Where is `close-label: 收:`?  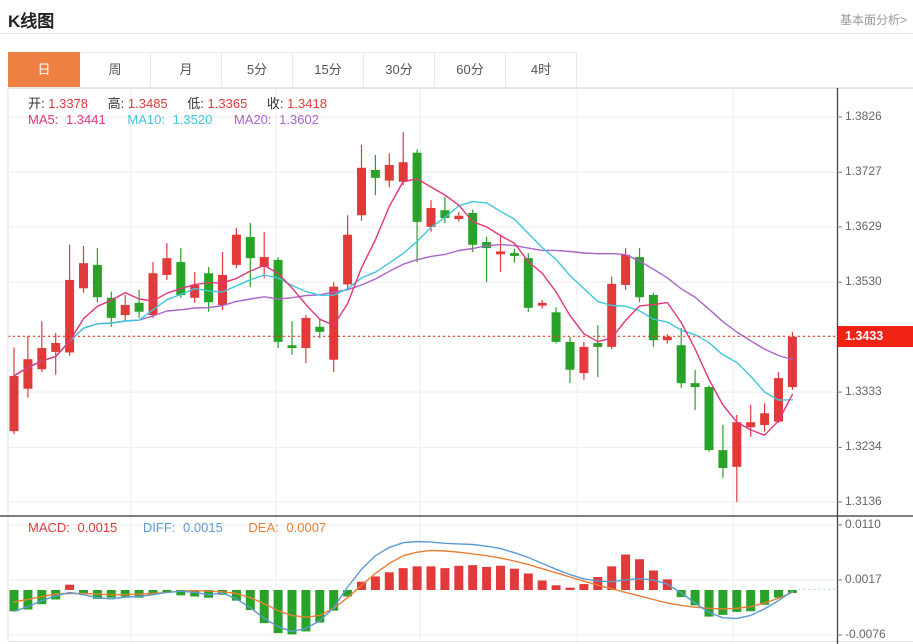 close-label: 收: is located at coordinates (275, 103).